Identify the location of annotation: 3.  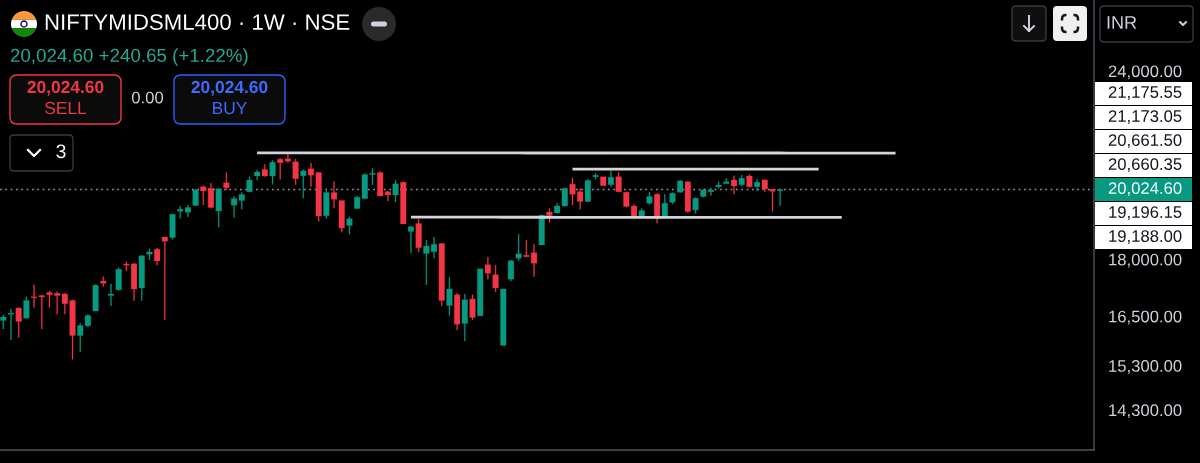
(61, 151).